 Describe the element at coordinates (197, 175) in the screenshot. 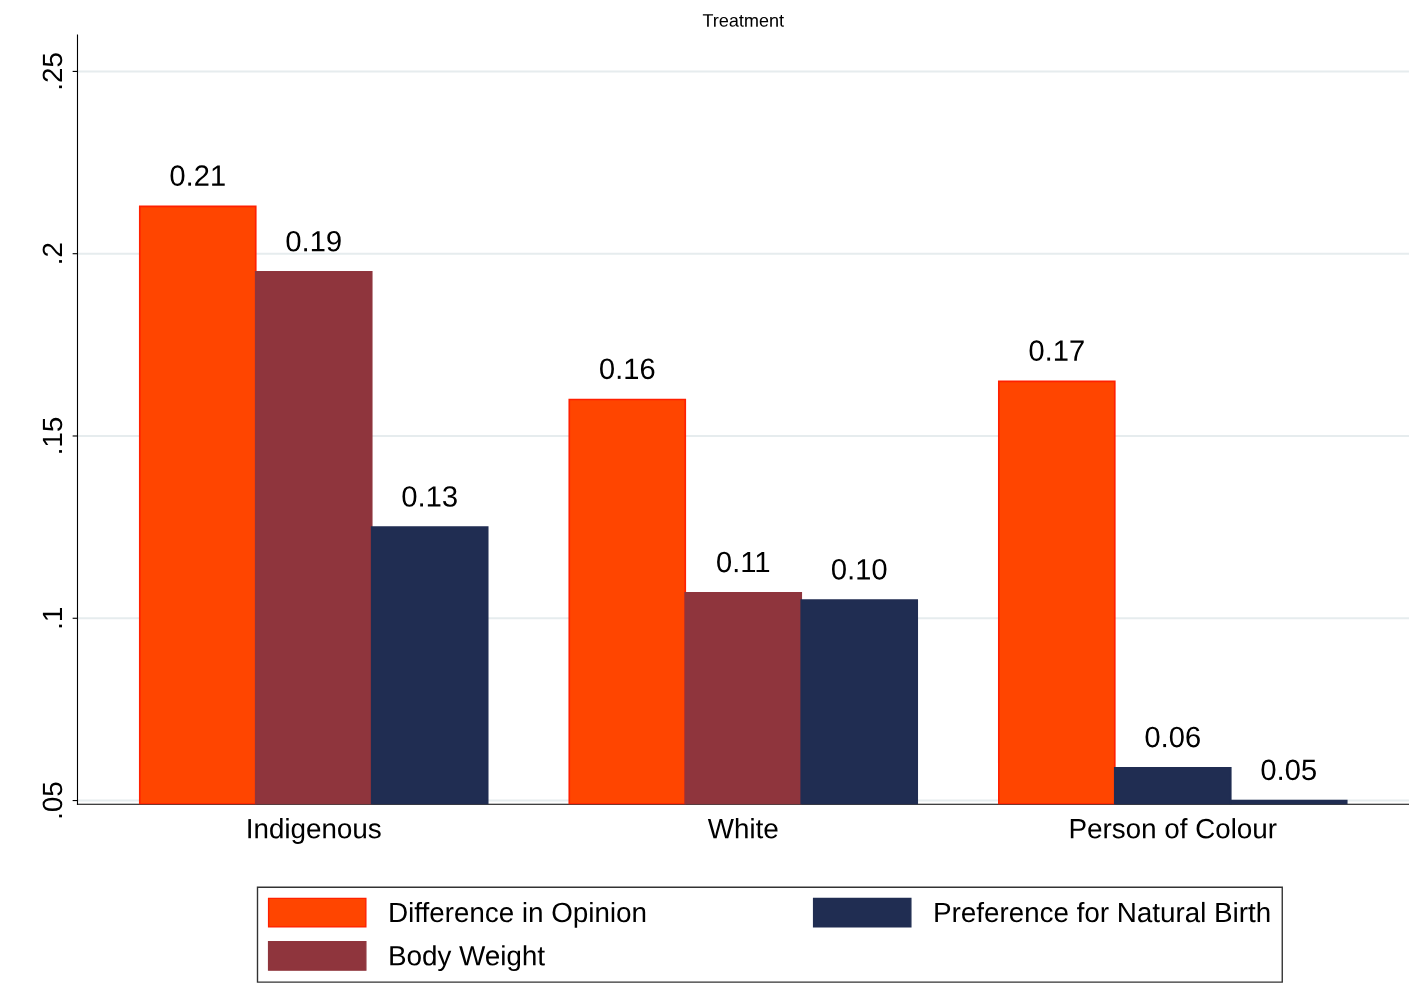

I see `data-label: 0.21` at that location.